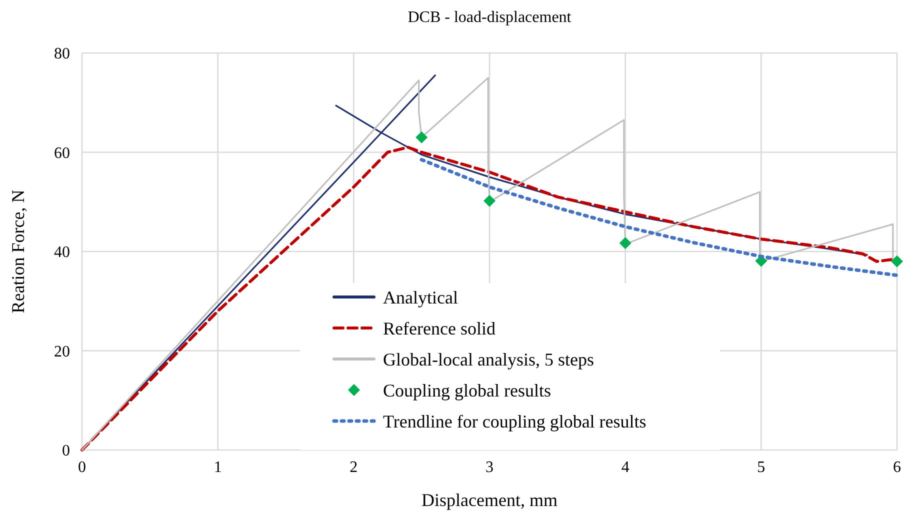  What do you see at coordinates (467, 390) in the screenshot?
I see `legend-label: Coupling global results` at bounding box center [467, 390].